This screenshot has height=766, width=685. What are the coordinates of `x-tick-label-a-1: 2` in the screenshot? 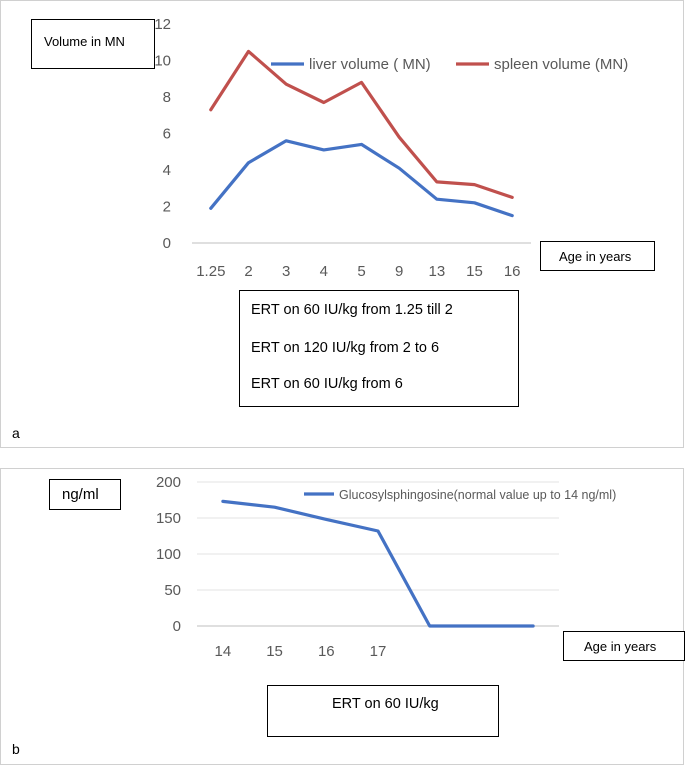 It's located at (248, 271).